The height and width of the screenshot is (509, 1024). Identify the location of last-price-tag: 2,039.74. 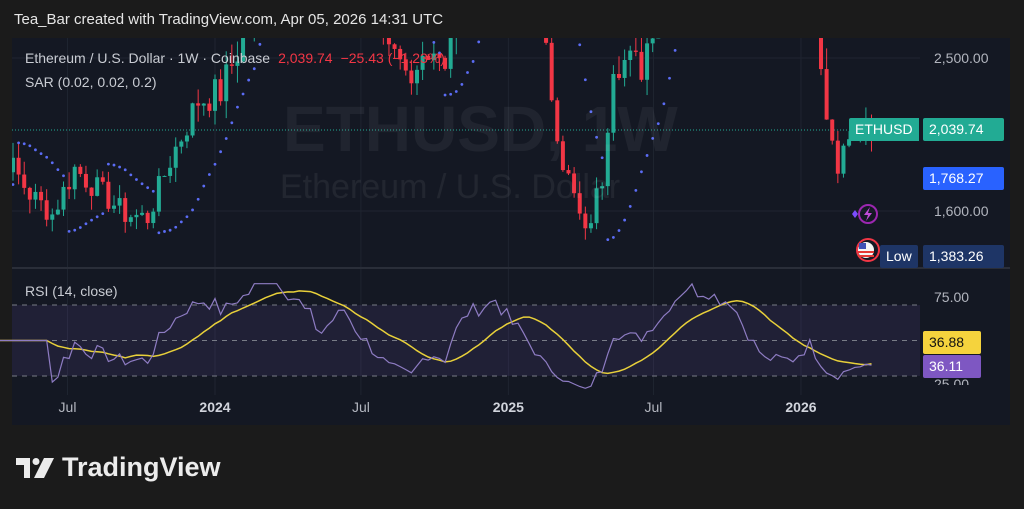
(963, 129).